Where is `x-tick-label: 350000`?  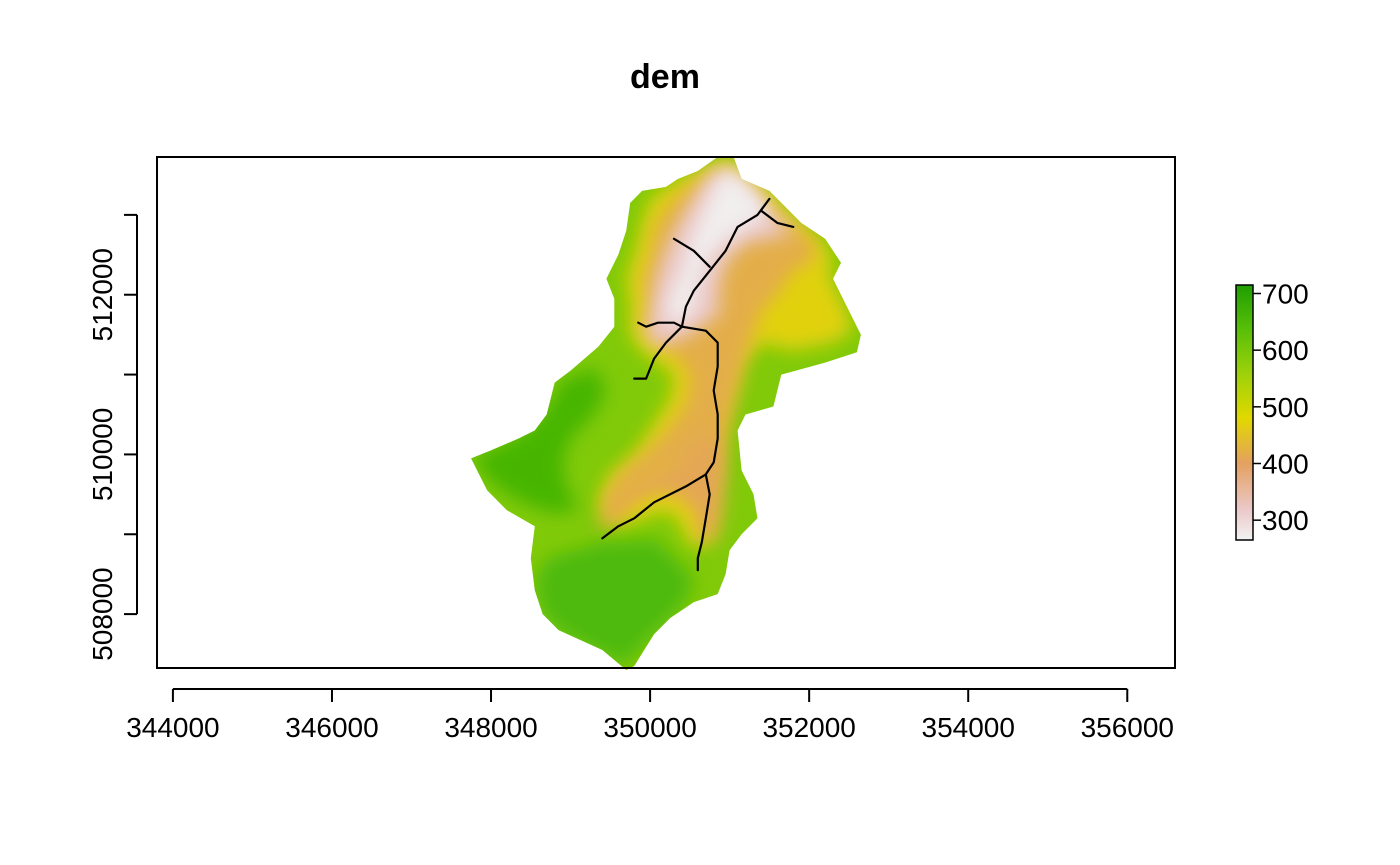 x-tick-label: 350000 is located at coordinates (649, 727).